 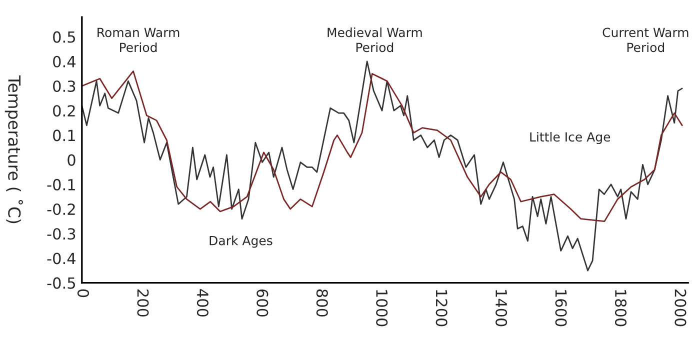 I want to click on y-tick-label: 0.1, so click(x=64, y=136).